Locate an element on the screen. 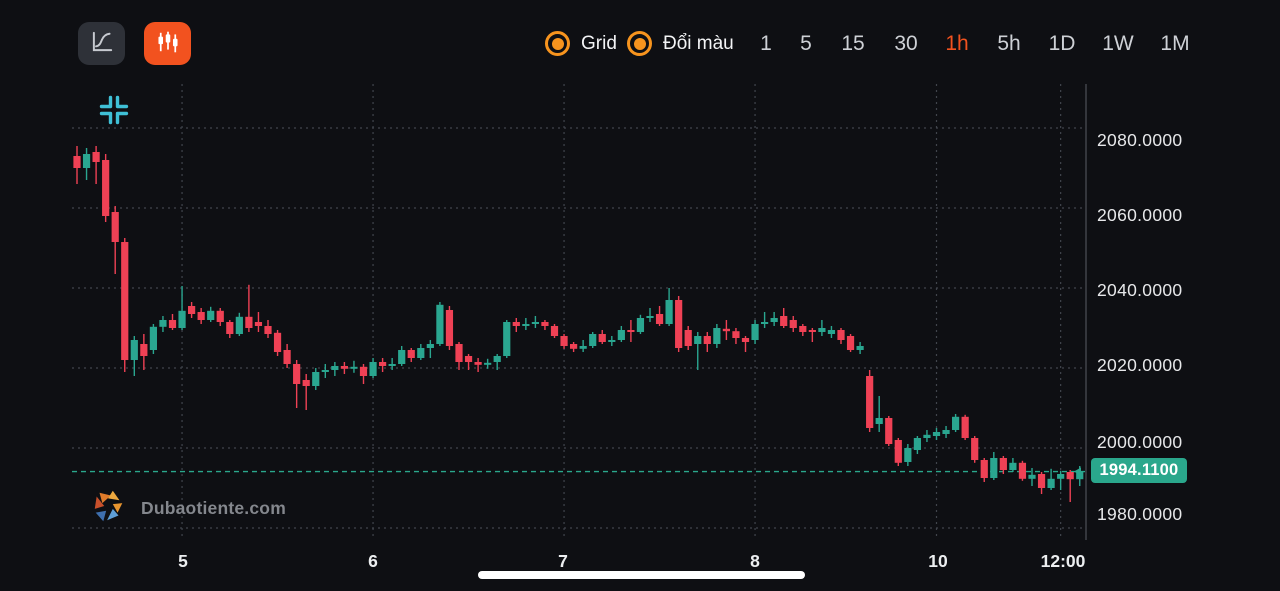  timeframe-1m: 1M is located at coordinates (1175, 43).